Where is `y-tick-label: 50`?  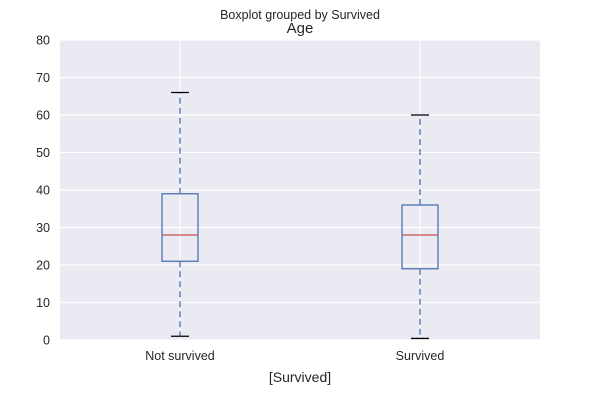
y-tick-label: 50 is located at coordinates (43, 153).